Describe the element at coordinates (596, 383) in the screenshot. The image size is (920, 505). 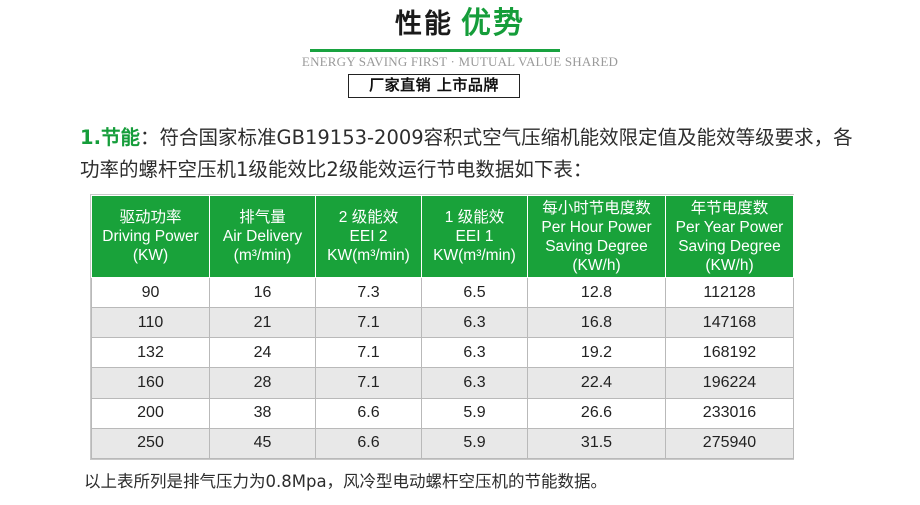
I see `cell-hourly-saving: 22.4` at that location.